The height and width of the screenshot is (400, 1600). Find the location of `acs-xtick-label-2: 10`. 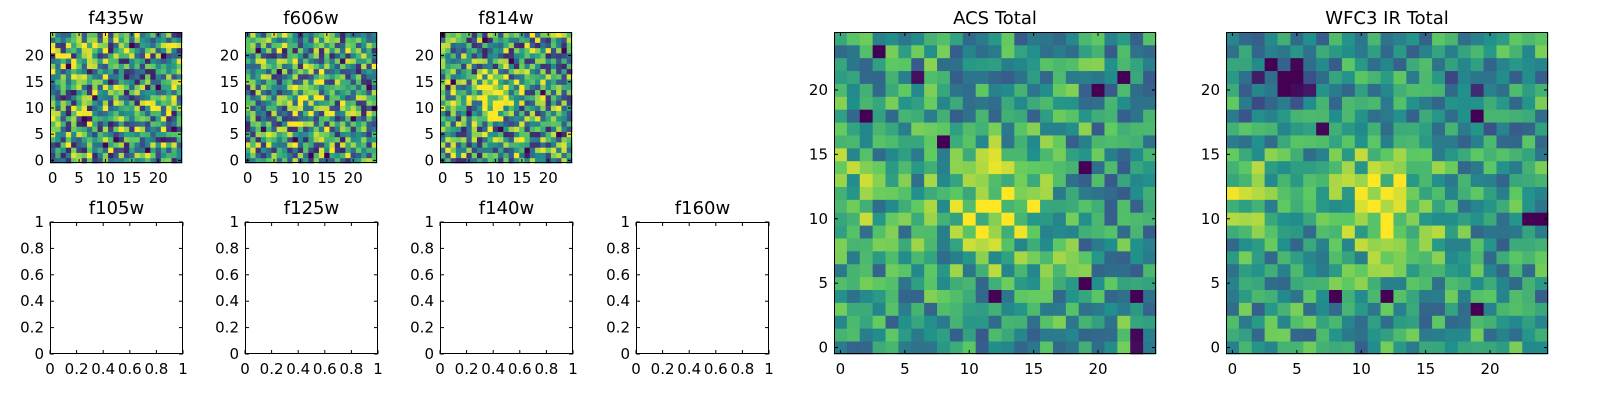

acs-xtick-label-2: 10 is located at coordinates (969, 369).